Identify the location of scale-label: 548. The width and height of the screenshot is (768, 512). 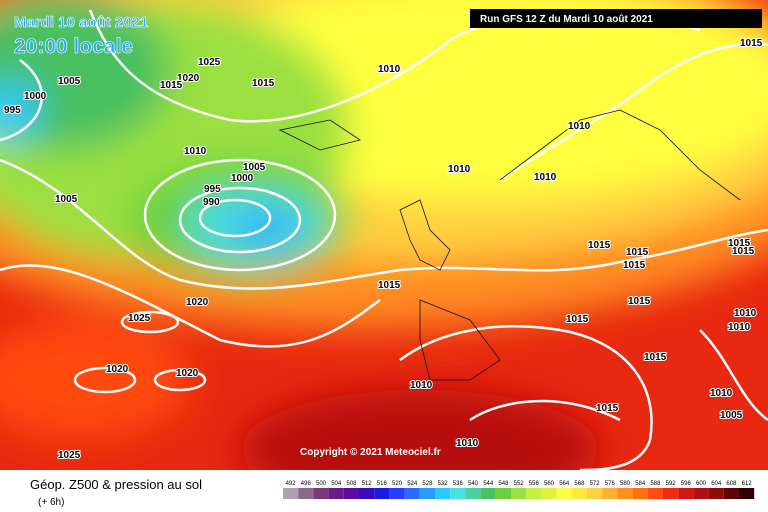
(503, 484).